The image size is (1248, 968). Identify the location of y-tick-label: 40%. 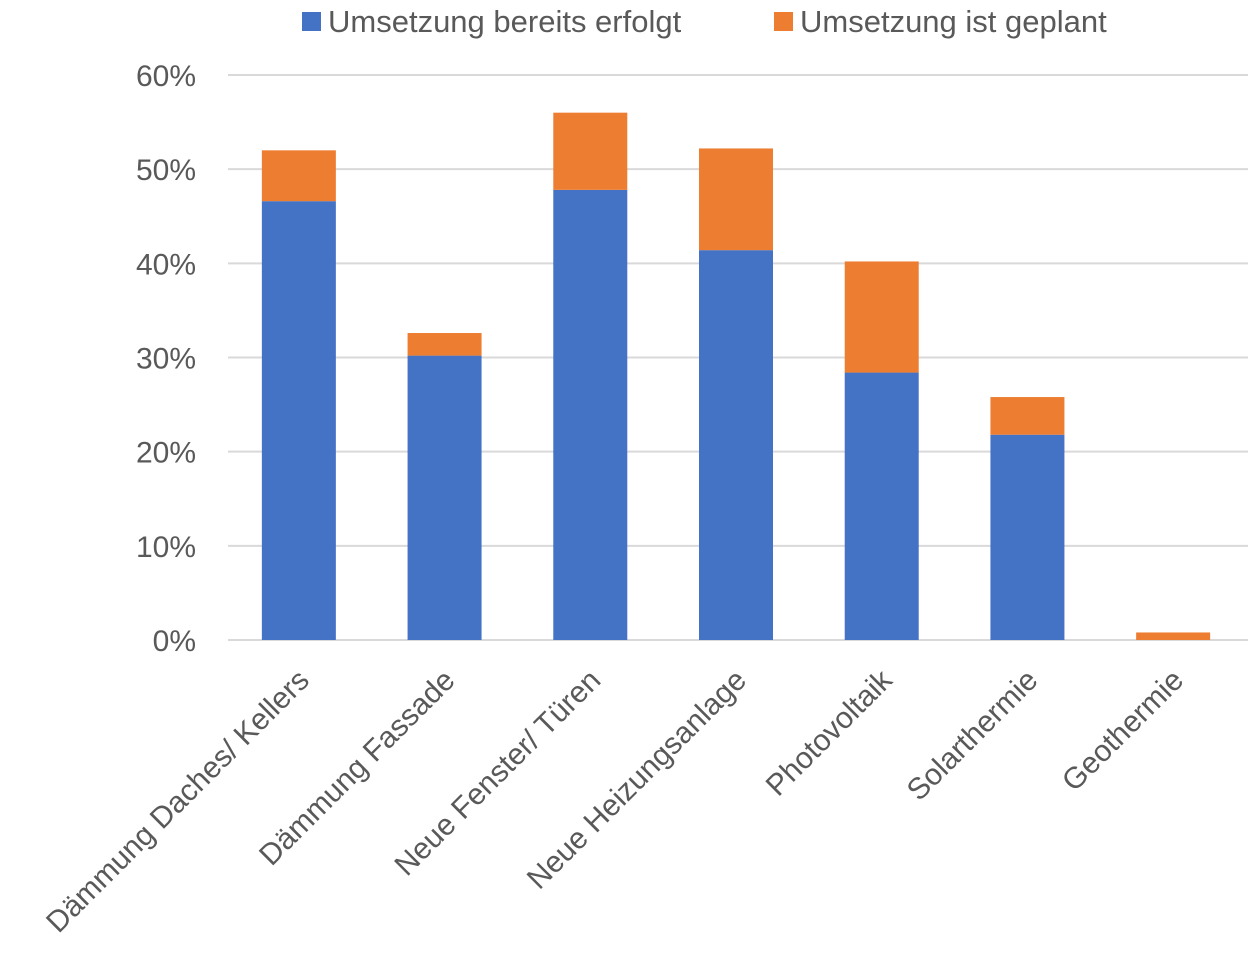
(166, 264).